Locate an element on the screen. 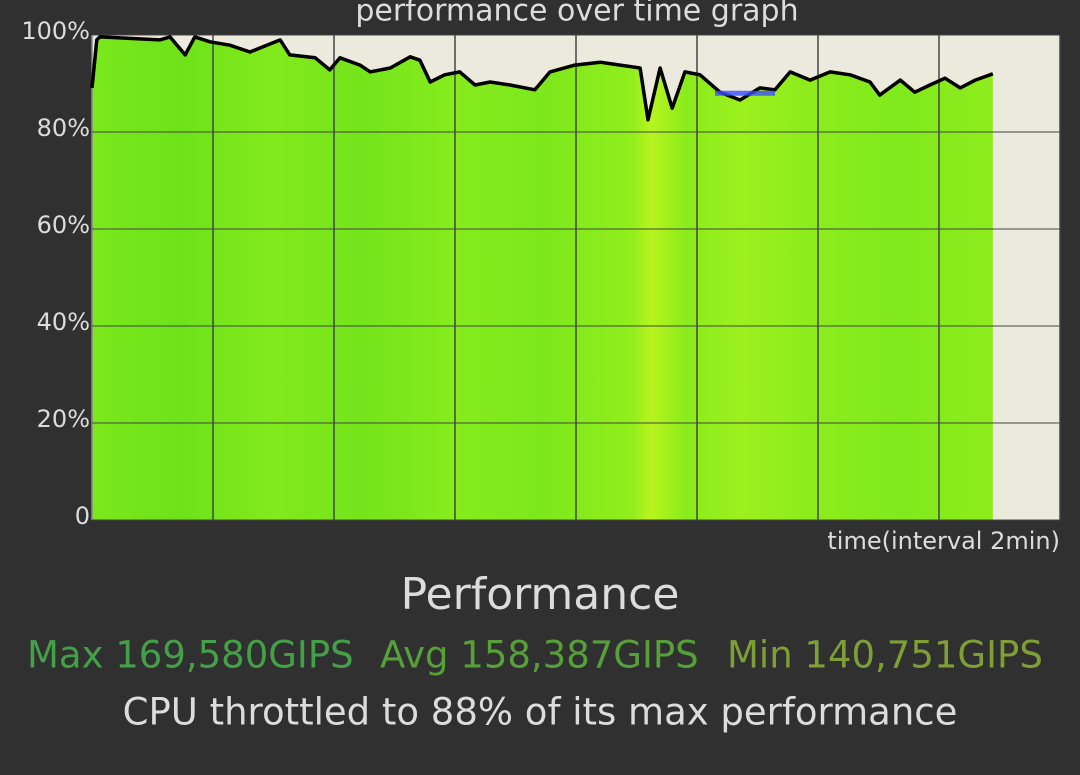 This screenshot has height=775, width=1080. stat-max: Max 169,580GIPS is located at coordinates (190, 655).